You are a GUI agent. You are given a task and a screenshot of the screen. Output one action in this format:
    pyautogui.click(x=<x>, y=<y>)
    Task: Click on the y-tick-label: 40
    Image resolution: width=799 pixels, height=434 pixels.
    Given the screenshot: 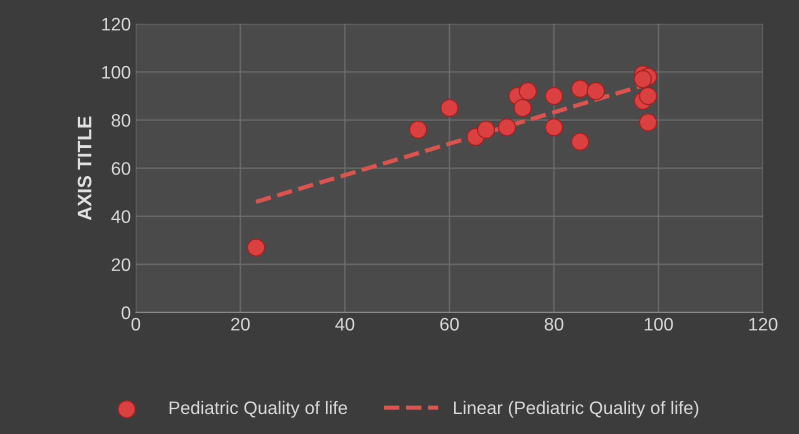 What is the action you would take?
    pyautogui.click(x=120, y=216)
    